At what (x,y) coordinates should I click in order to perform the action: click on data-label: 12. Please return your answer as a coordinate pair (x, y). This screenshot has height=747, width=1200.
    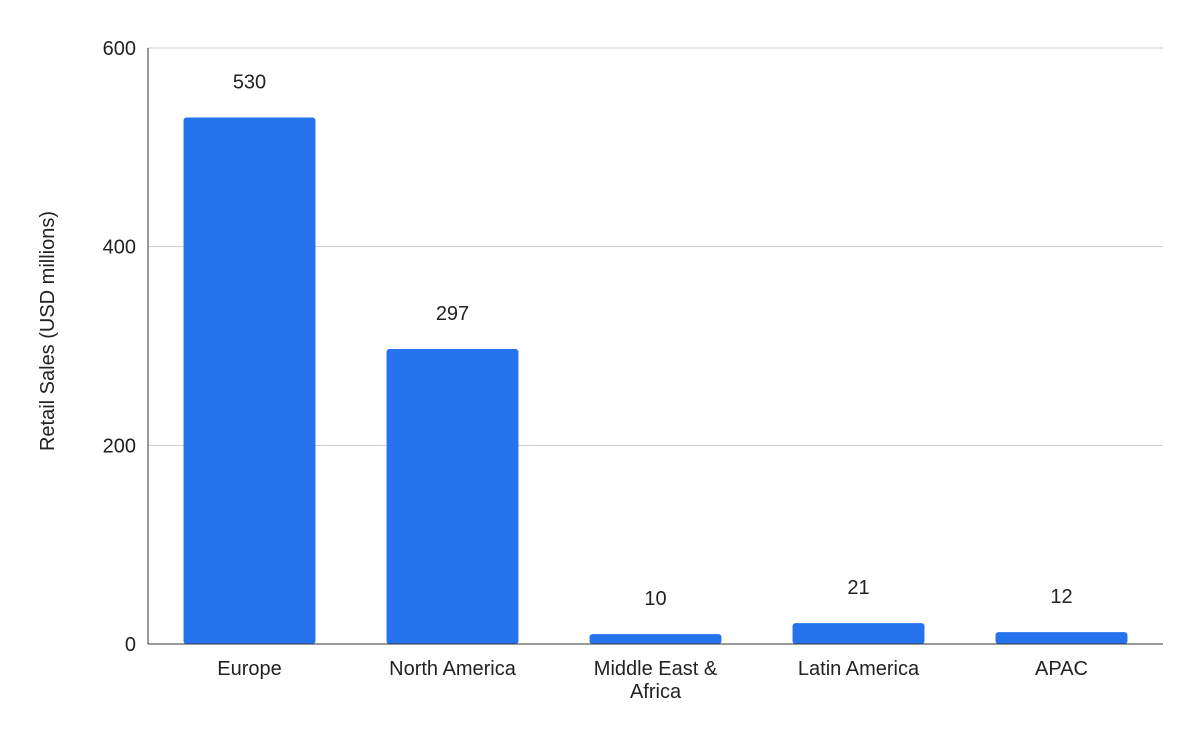
    Looking at the image, I should click on (1061, 597).